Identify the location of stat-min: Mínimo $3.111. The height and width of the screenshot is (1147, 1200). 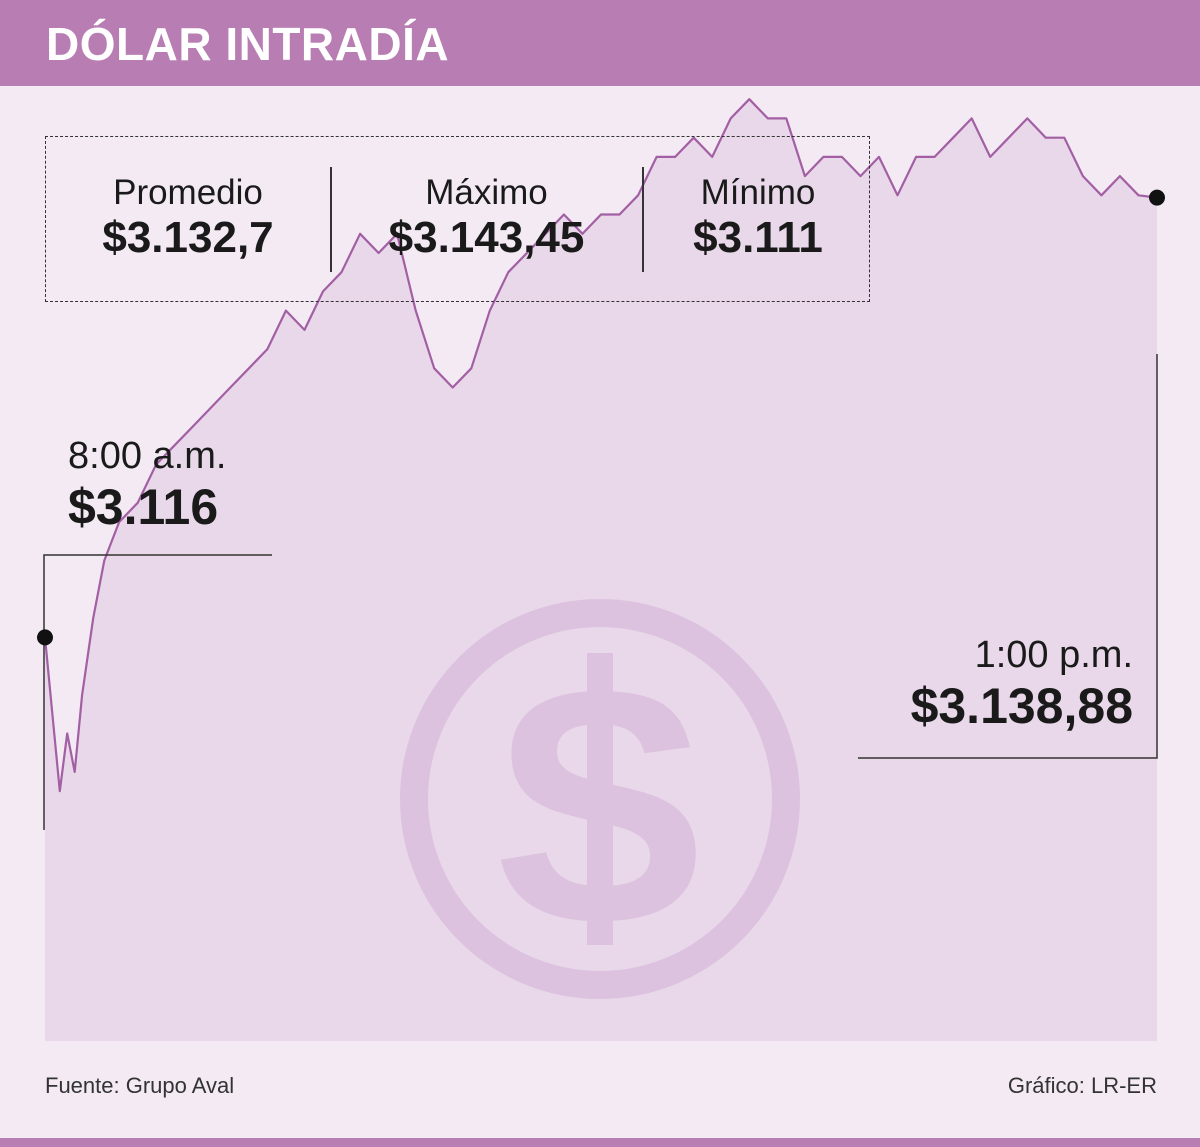
(758, 218).